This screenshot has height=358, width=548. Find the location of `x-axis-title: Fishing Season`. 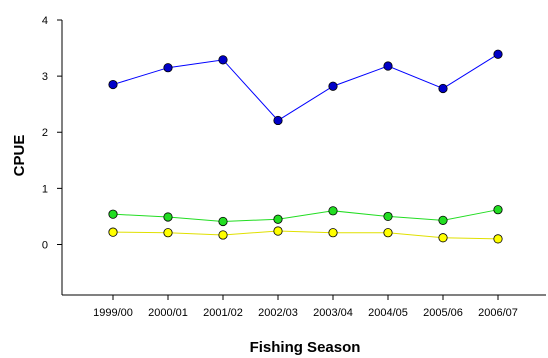

x-axis-title: Fishing Season is located at coordinates (305, 347).